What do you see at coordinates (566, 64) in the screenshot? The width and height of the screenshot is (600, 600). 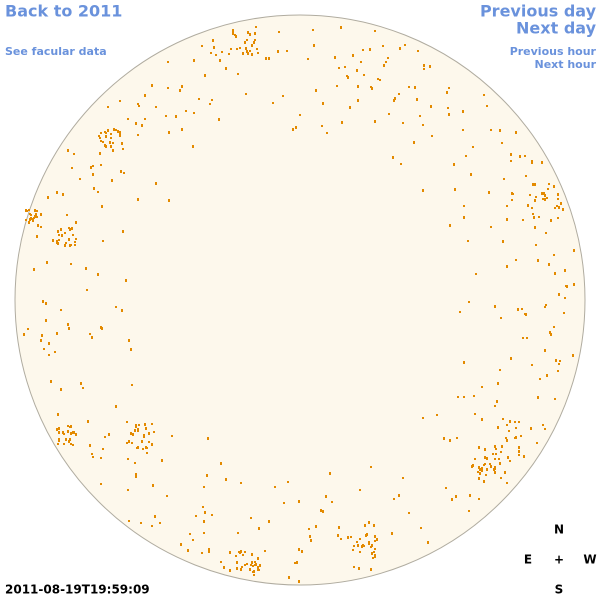 I see `next-hour-link: Next hour` at bounding box center [566, 64].